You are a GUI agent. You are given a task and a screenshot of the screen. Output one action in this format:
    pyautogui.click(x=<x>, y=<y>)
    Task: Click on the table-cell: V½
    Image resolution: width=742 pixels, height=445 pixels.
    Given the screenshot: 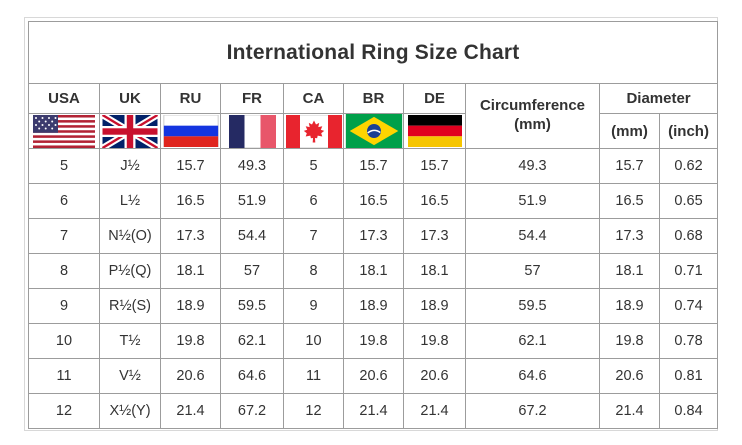 What is the action you would take?
    pyautogui.click(x=130, y=376)
    